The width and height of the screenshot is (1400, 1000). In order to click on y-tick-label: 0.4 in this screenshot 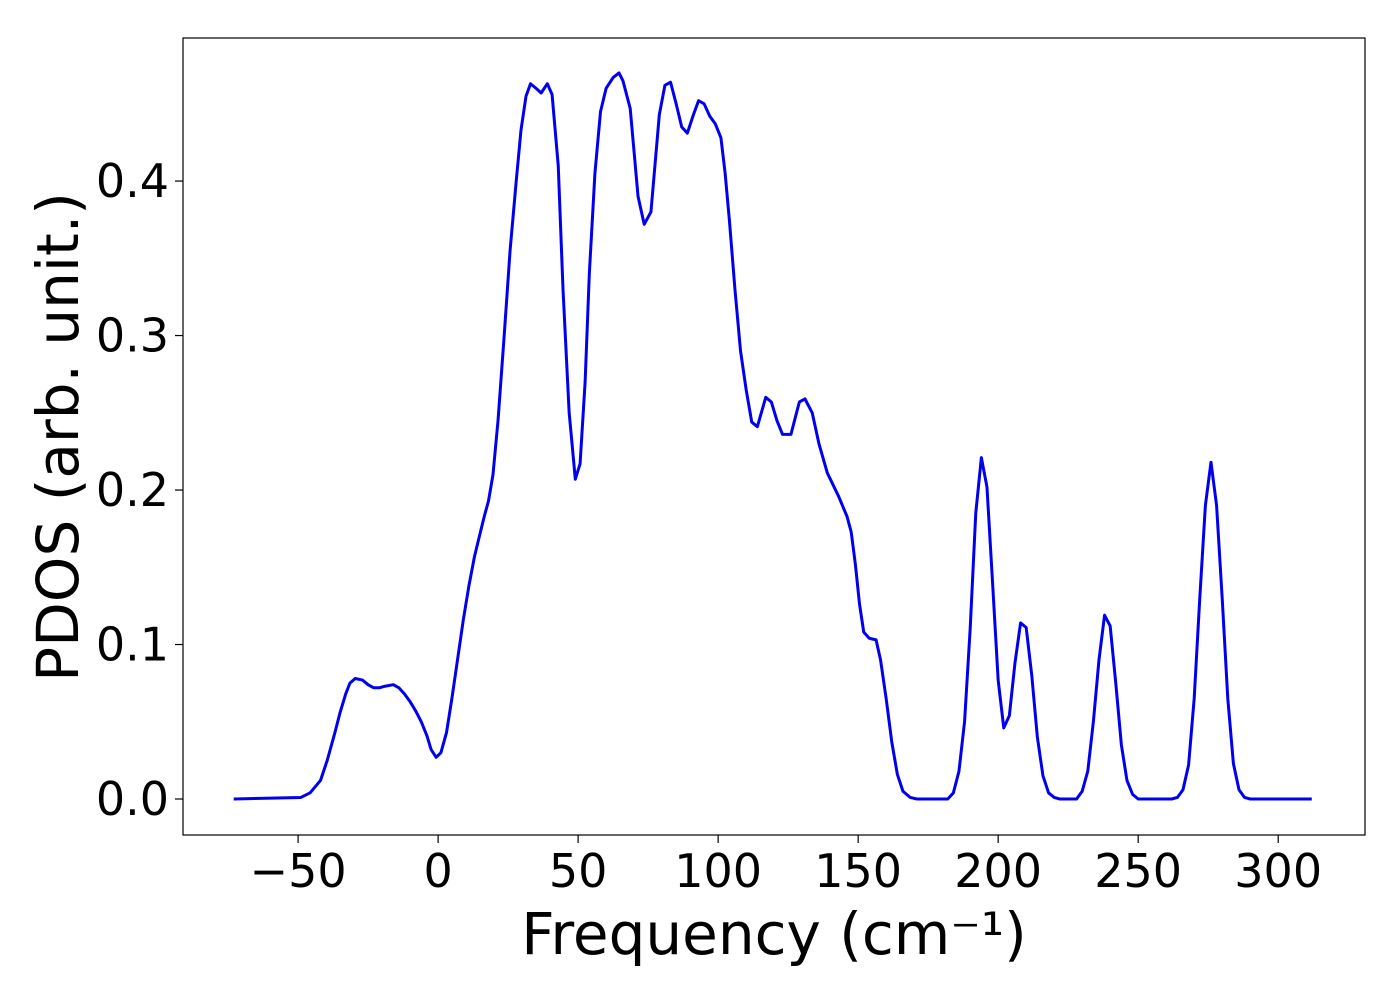, I will do `click(132, 181)`.